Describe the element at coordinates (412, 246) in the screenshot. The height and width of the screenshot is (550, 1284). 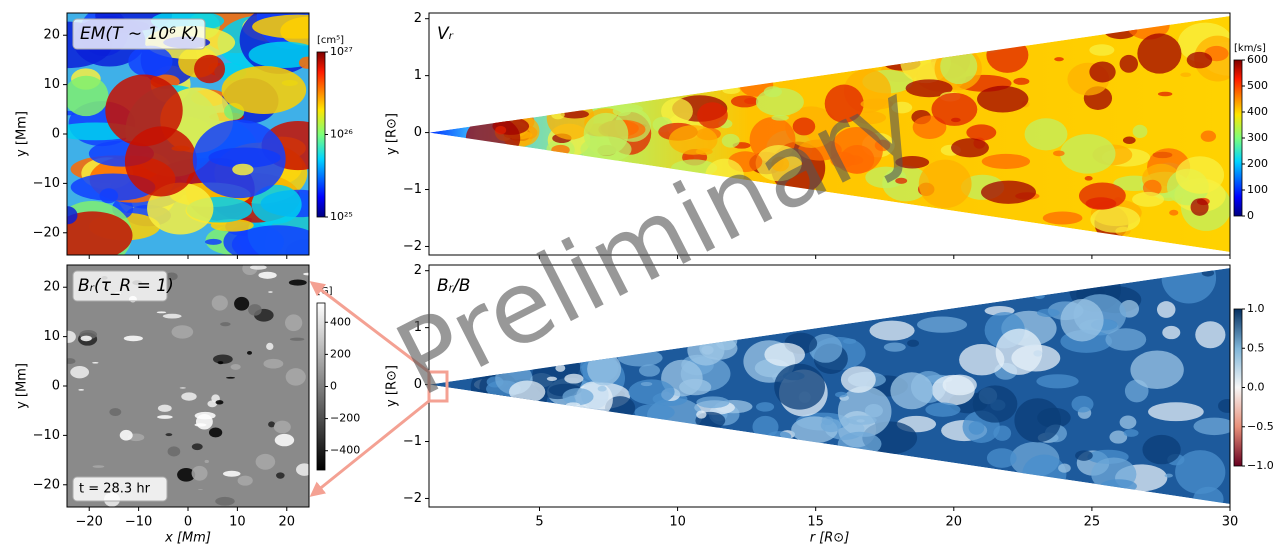
I see `y-tick-label: −2` at that location.